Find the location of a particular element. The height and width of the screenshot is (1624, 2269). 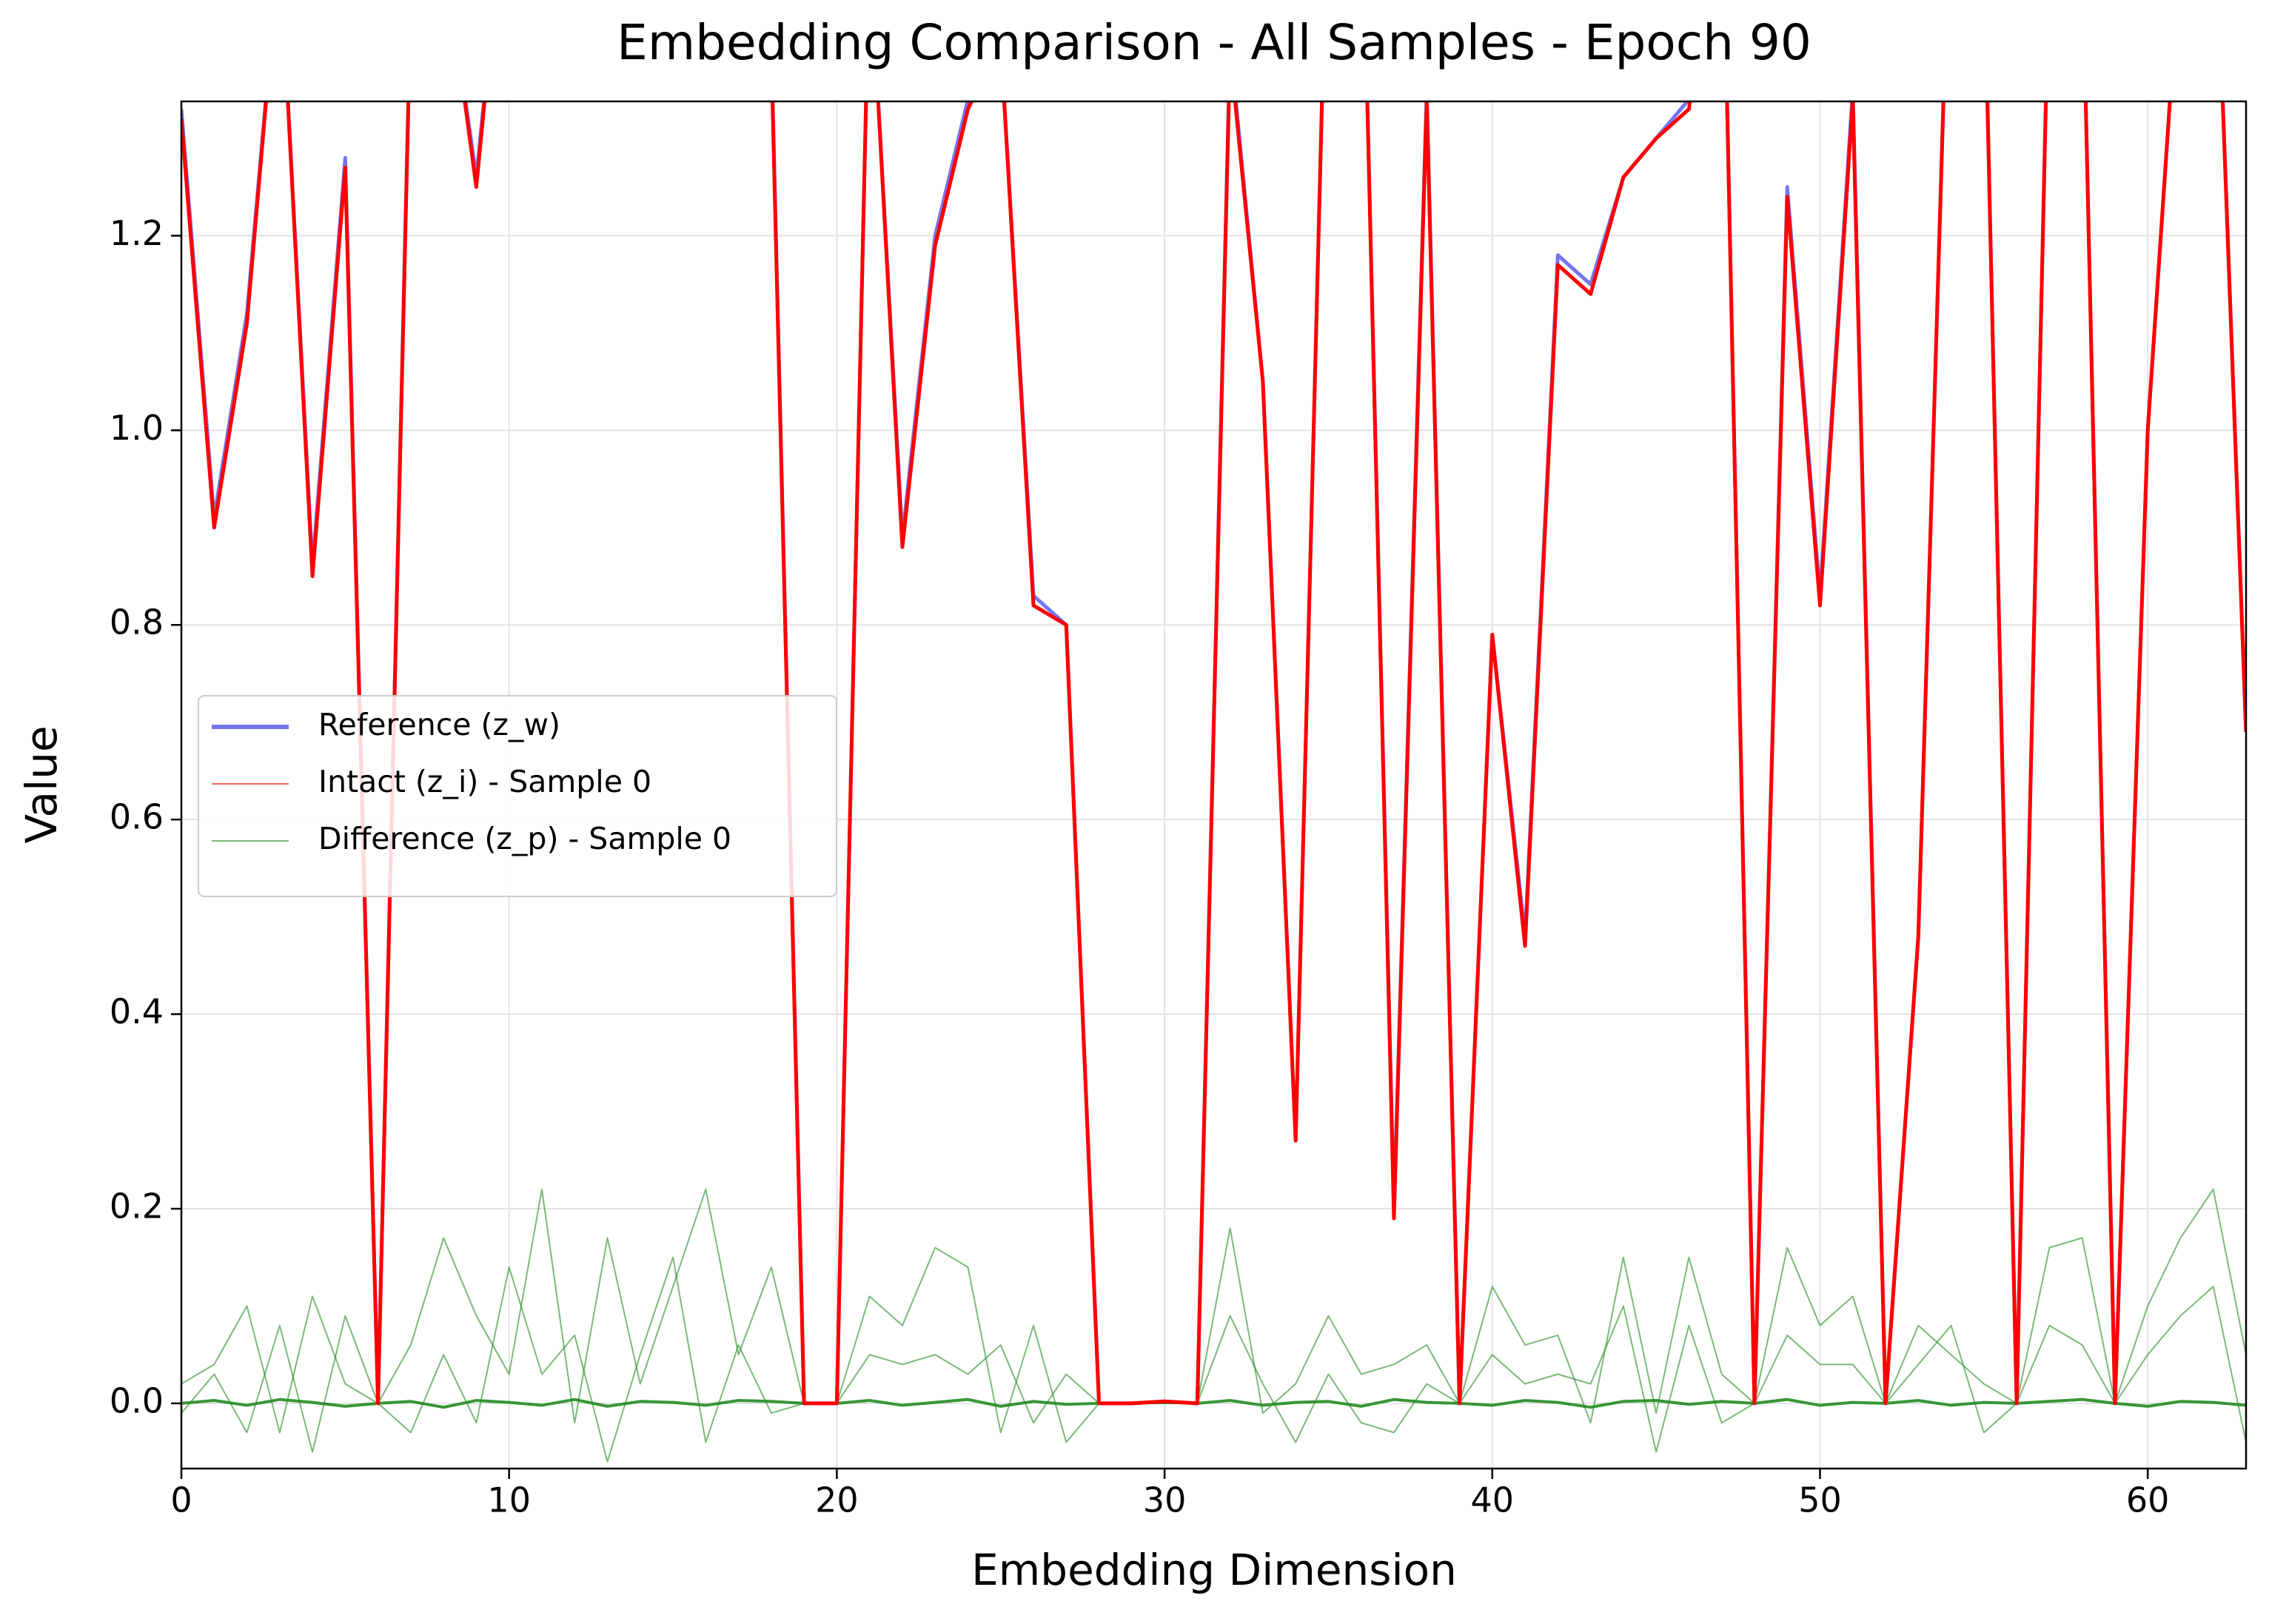

legend-box is located at coordinates (517, 796).